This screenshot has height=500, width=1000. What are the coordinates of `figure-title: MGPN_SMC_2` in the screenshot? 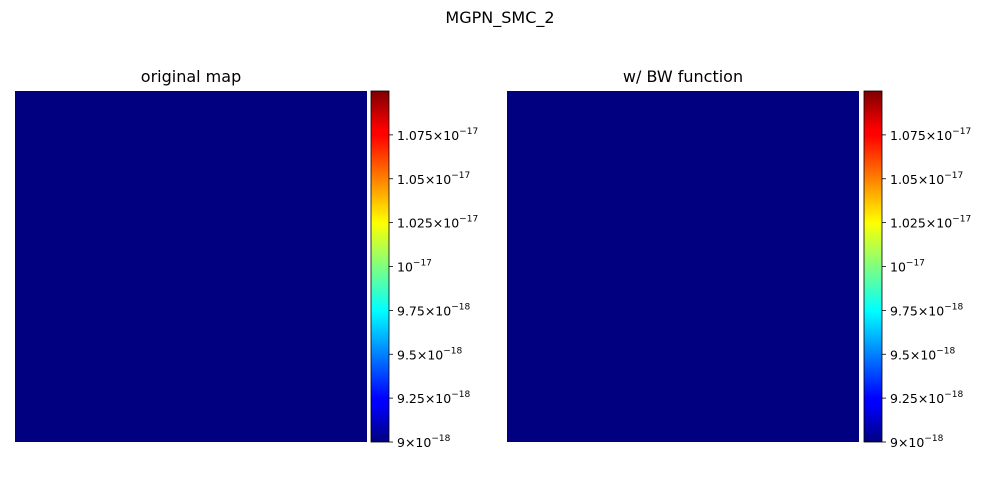 It's located at (499, 18).